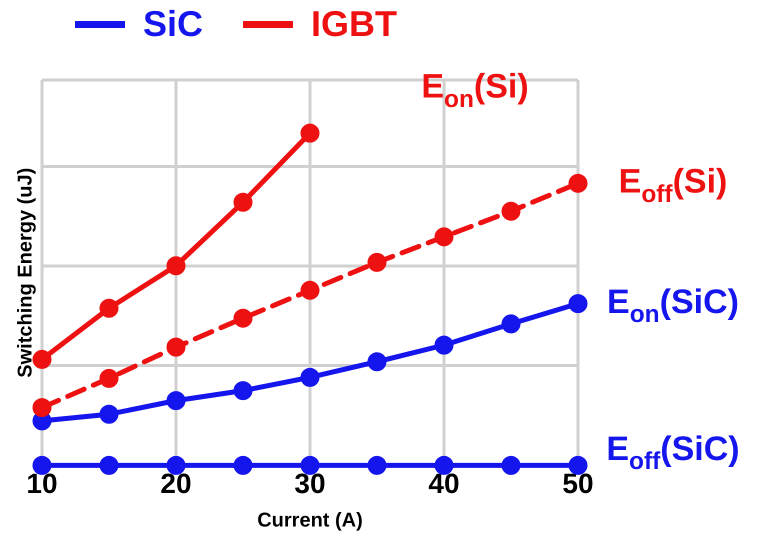 This screenshot has width=778, height=542. Describe the element at coordinates (176, 483) in the screenshot. I see `x-tick-label: 20` at that location.